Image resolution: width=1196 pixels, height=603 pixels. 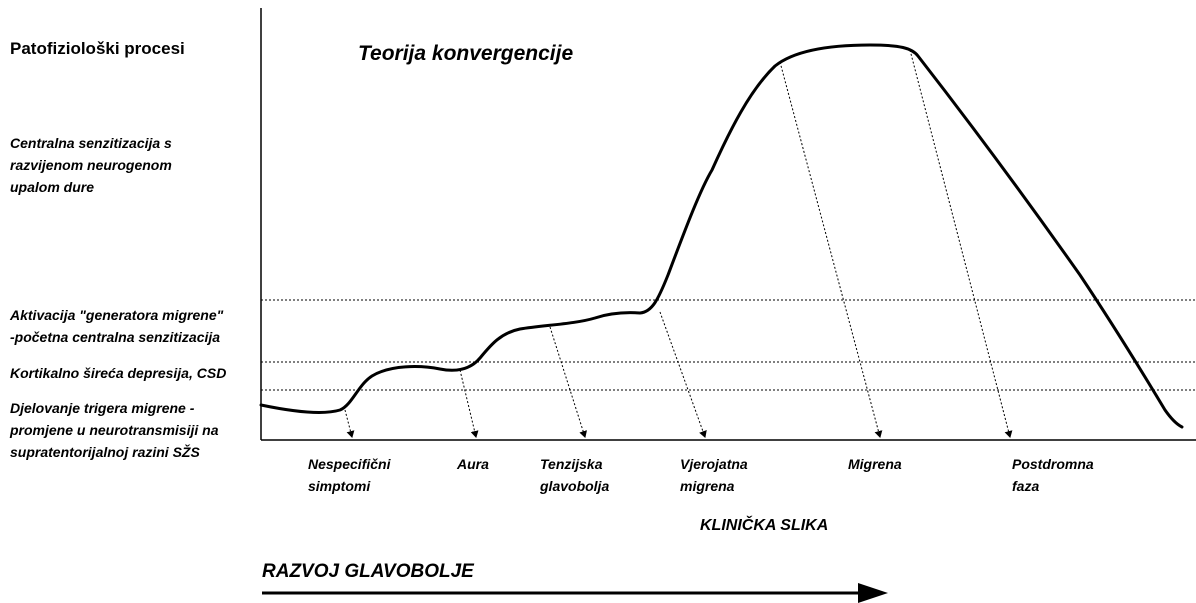 What do you see at coordinates (114, 430) in the screenshot?
I see `process-label: promjene u neurotransmisiji na` at bounding box center [114, 430].